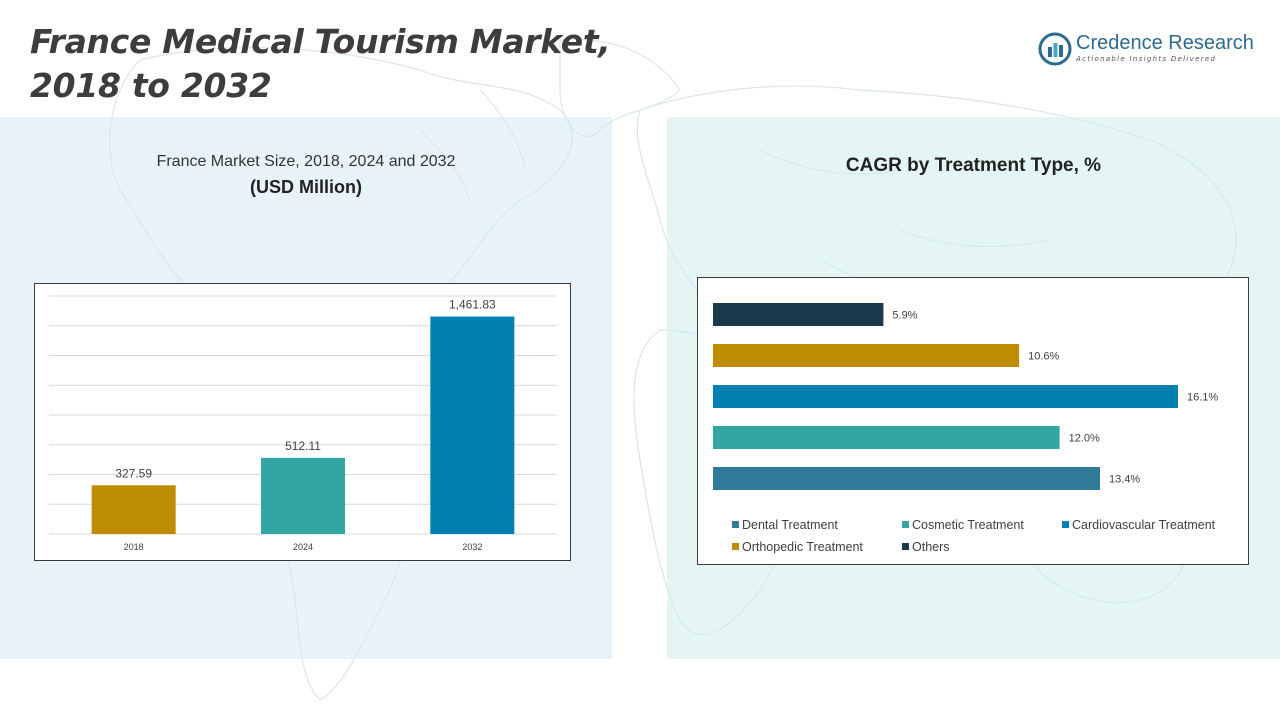 Image resolution: width=1280 pixels, height=720 pixels. Describe the element at coordinates (1084, 439) in the screenshot. I see `hbar-value-label: 12.0%` at that location.